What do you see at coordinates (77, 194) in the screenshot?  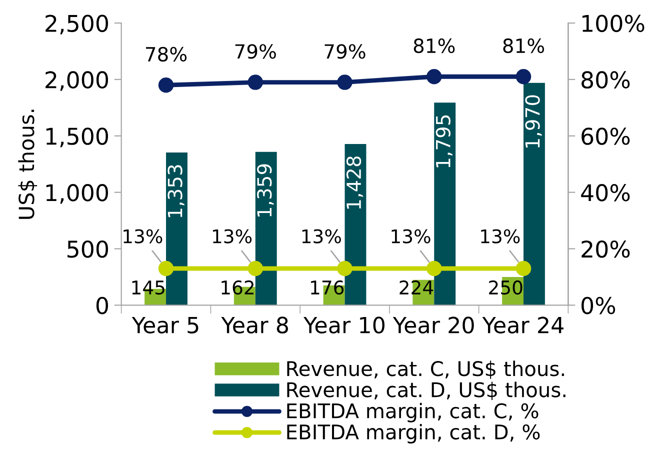 I see `y-tick-label: 1,000` at bounding box center [77, 194].